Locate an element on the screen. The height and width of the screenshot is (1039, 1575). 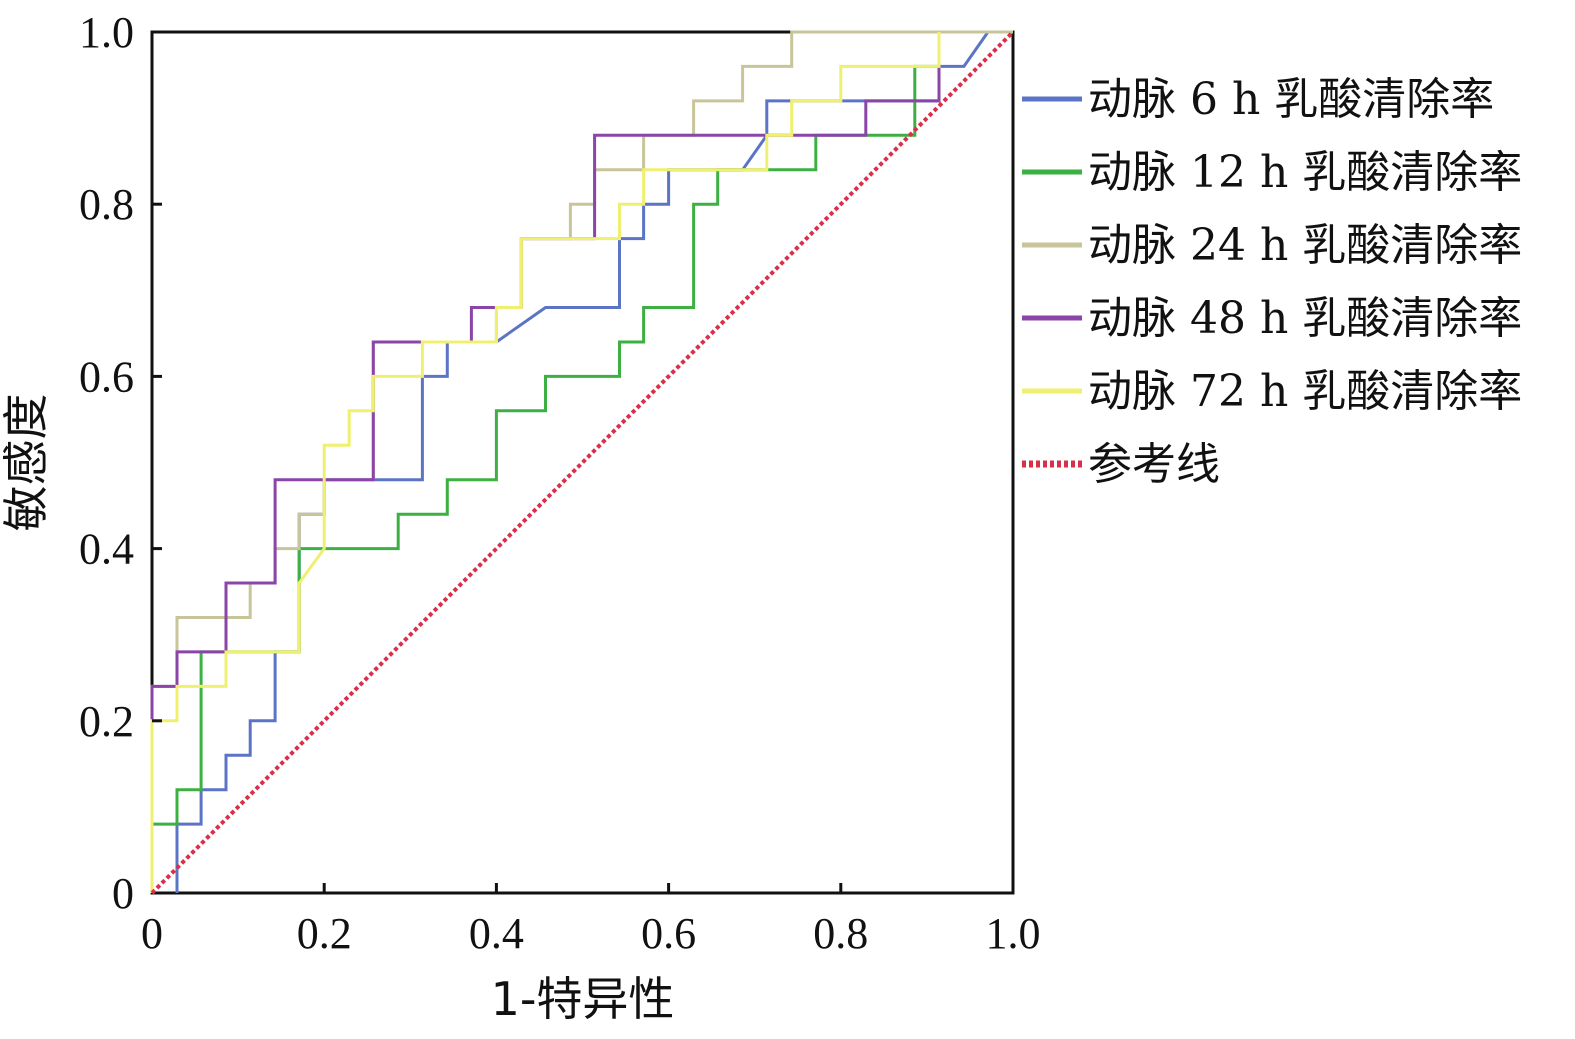
y-tick-label: 0.6 is located at coordinates (106, 376).